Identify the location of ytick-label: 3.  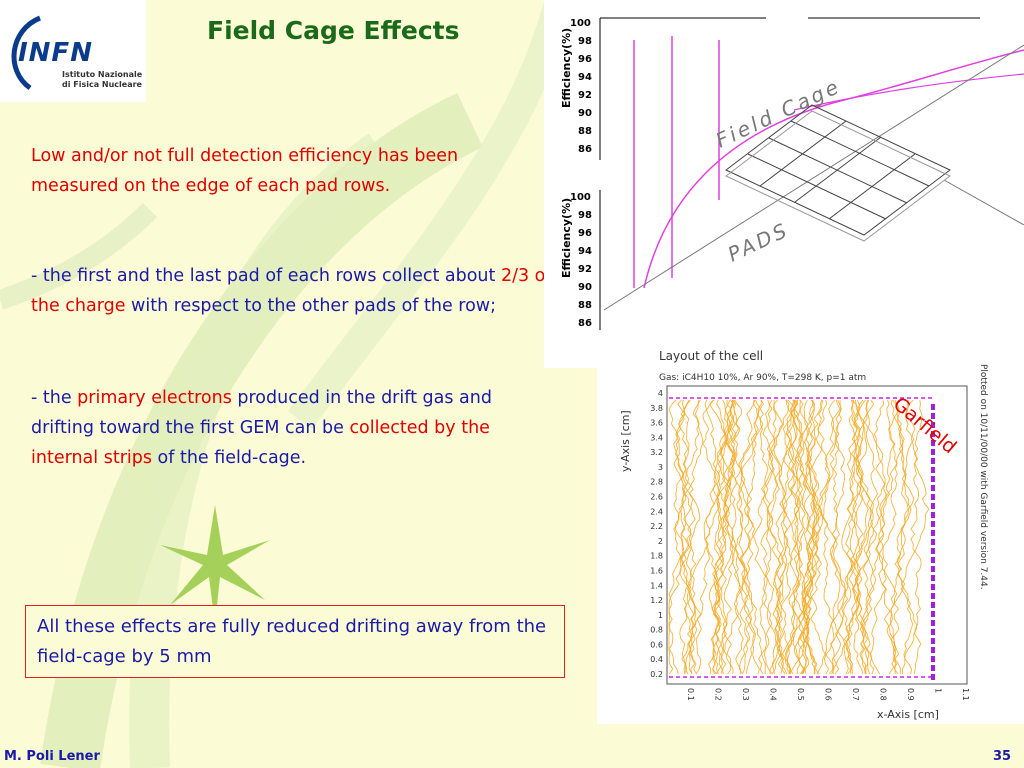
(660, 467).